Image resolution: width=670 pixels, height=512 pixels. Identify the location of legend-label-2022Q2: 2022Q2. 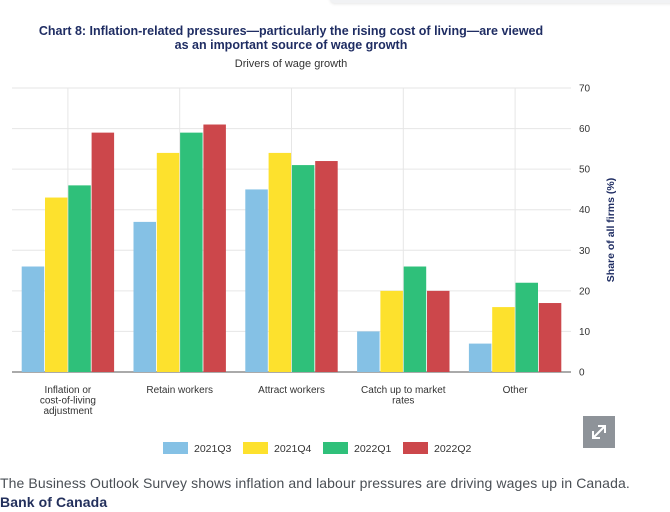
(453, 449).